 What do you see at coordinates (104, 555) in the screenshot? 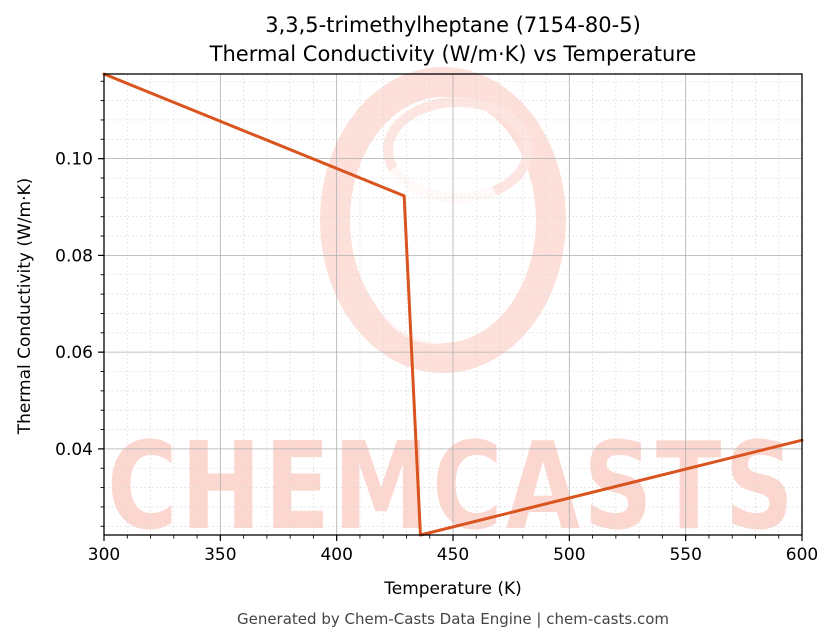
I see `x-tick-label: 300` at bounding box center [104, 555].